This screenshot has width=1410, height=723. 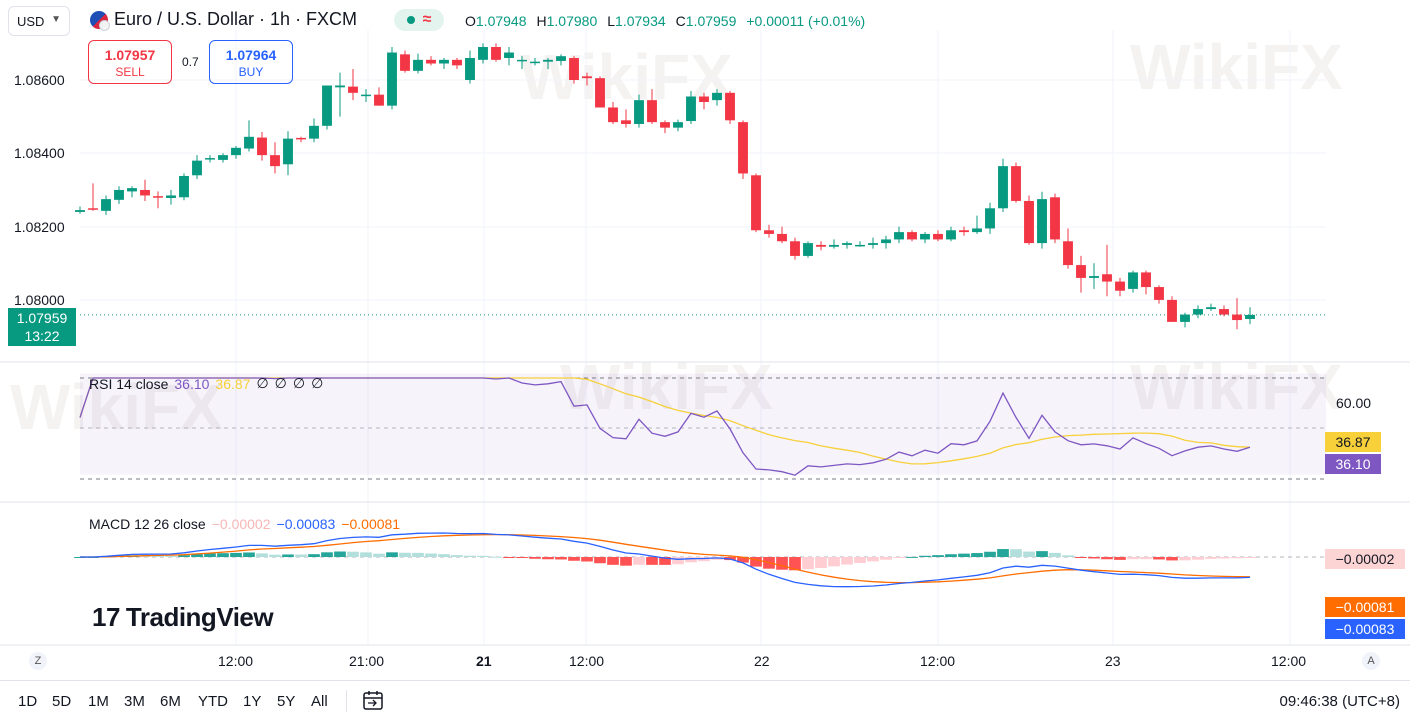 What do you see at coordinates (62, 701) in the screenshot?
I see `range-5d-button: 5D` at bounding box center [62, 701].